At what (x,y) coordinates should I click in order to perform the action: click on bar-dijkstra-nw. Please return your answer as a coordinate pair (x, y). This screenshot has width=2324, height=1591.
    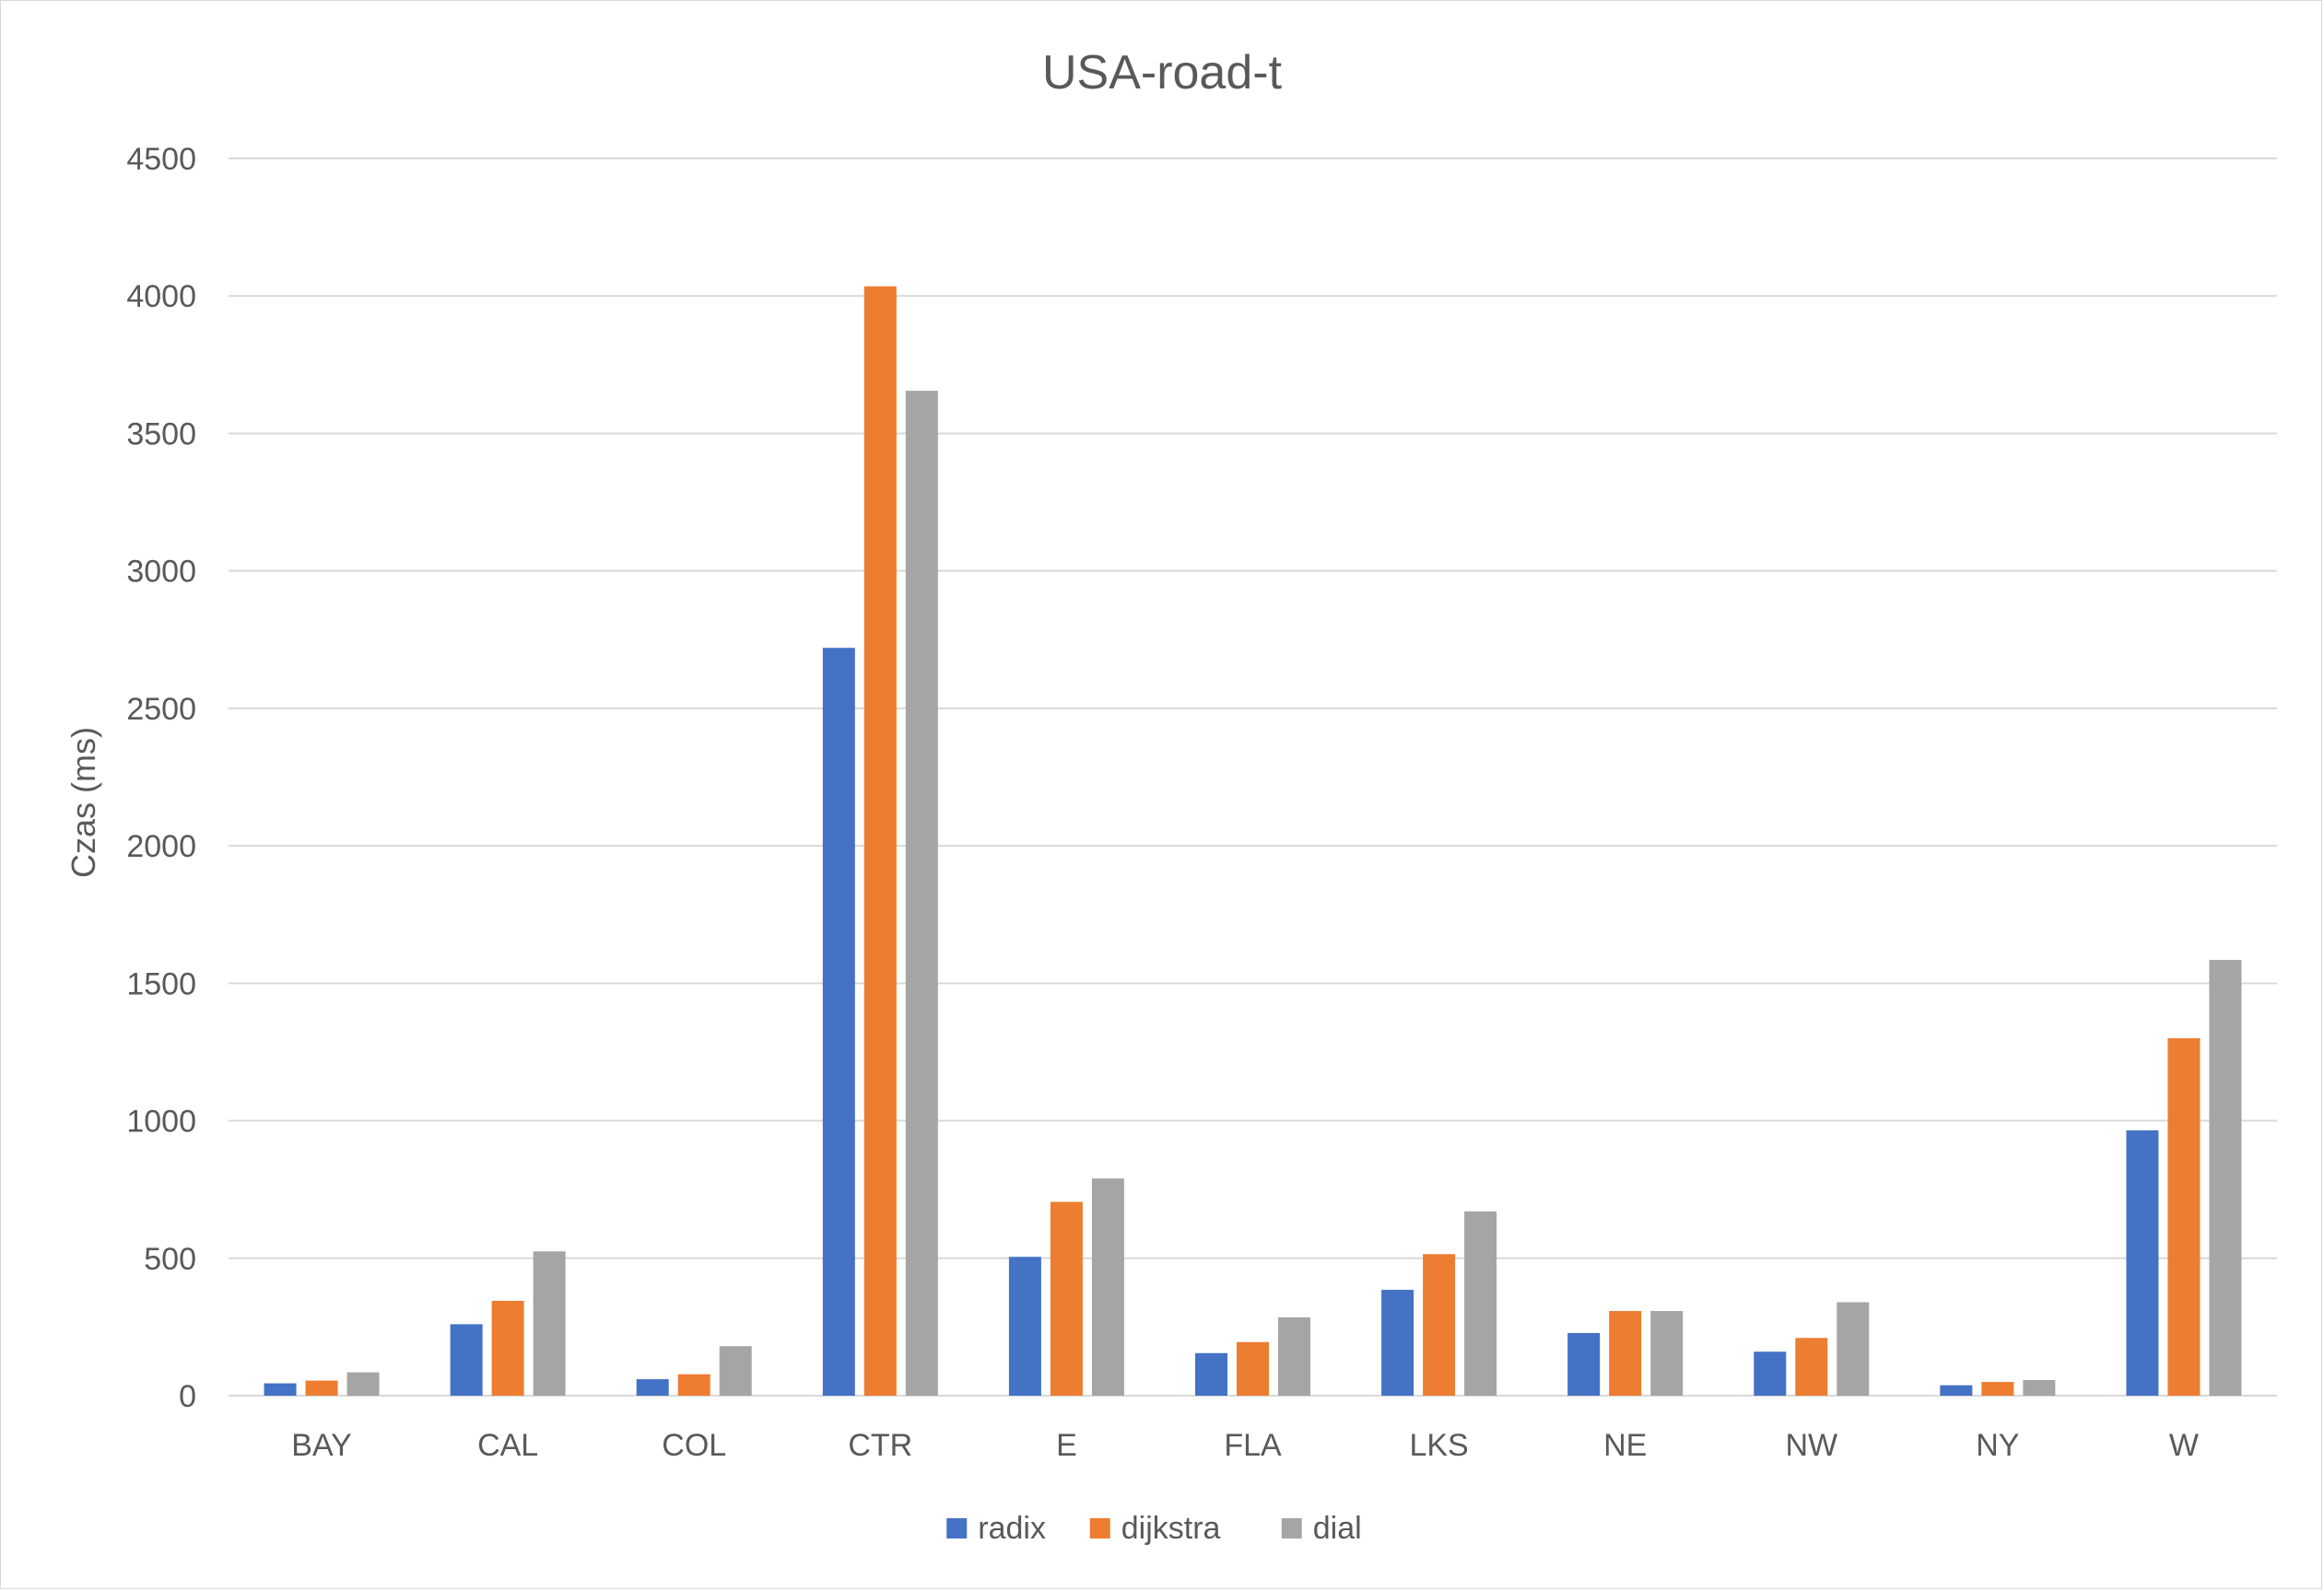
    Looking at the image, I should click on (1811, 1367).